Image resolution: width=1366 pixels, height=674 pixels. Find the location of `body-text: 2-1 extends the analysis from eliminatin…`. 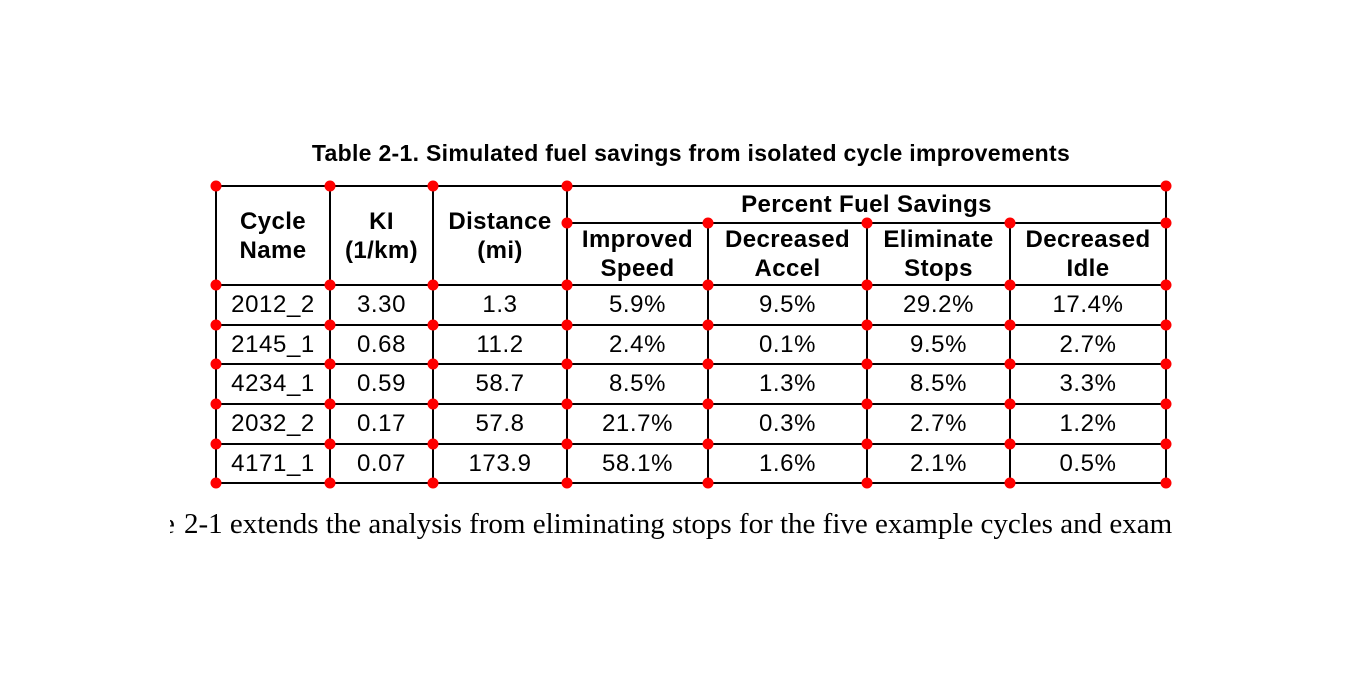

body-text: 2-1 extends the analysis from eliminatin… is located at coordinates (678, 524).